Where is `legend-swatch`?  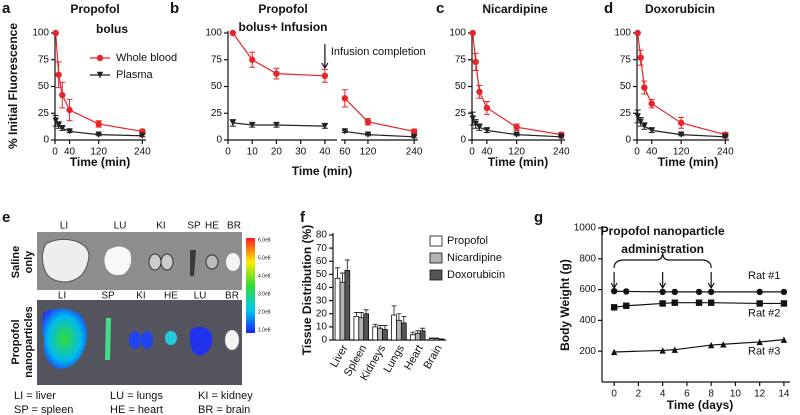
legend-swatch is located at coordinates (436, 258).